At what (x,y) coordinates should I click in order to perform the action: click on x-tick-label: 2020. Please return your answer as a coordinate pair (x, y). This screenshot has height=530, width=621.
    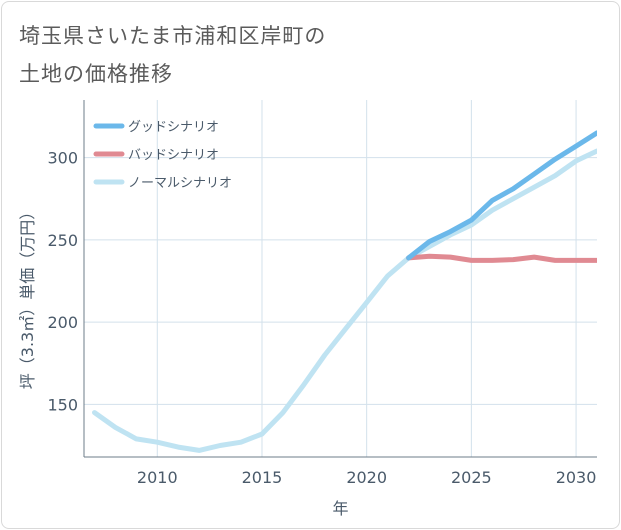
    Looking at the image, I should click on (366, 477).